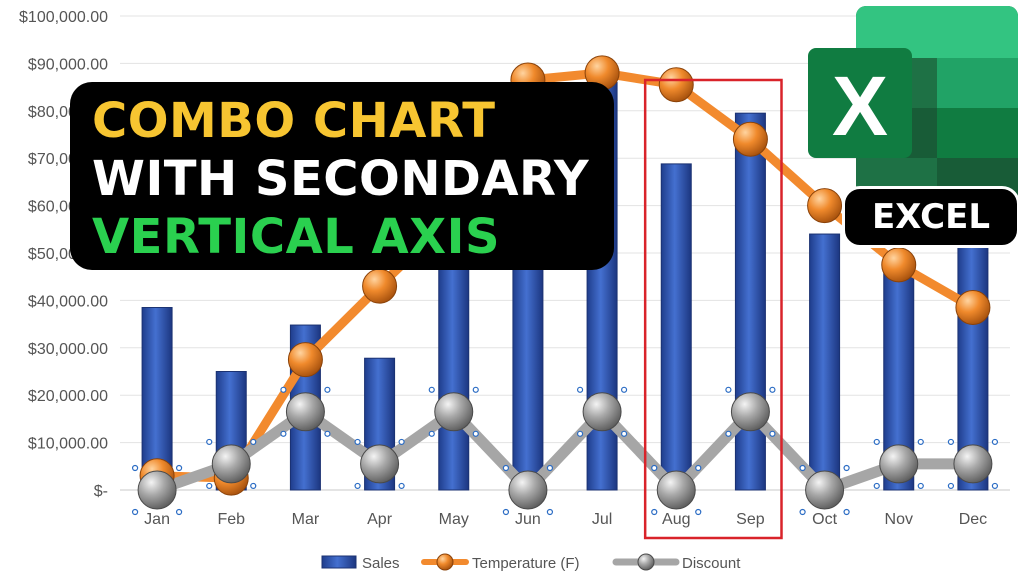 The height and width of the screenshot is (576, 1024). Describe the element at coordinates (646, 562) in the screenshot. I see `legend-marker-discount` at that location.